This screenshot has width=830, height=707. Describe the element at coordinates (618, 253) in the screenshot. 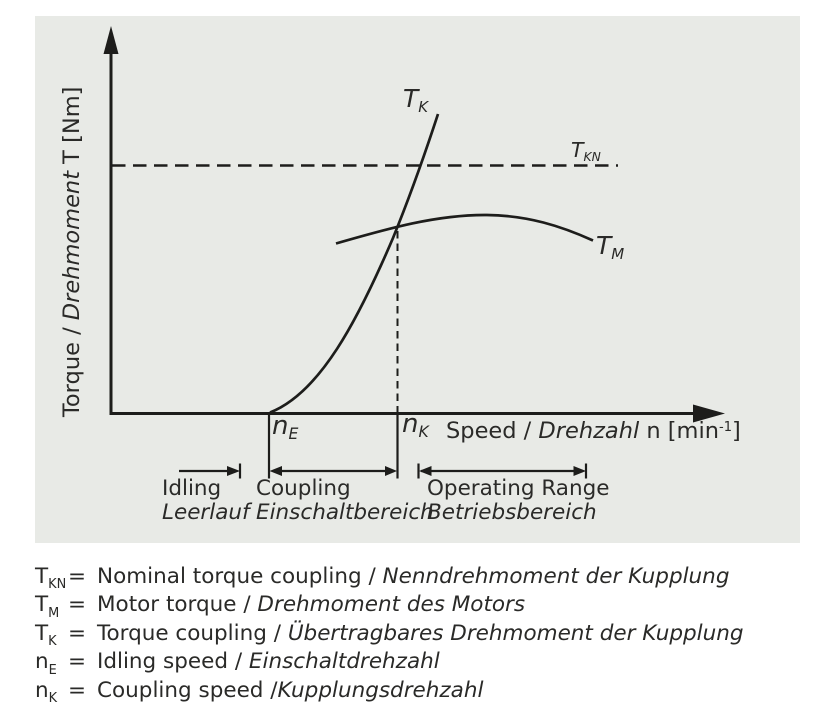

I see `tm-subscript: M` at that location.